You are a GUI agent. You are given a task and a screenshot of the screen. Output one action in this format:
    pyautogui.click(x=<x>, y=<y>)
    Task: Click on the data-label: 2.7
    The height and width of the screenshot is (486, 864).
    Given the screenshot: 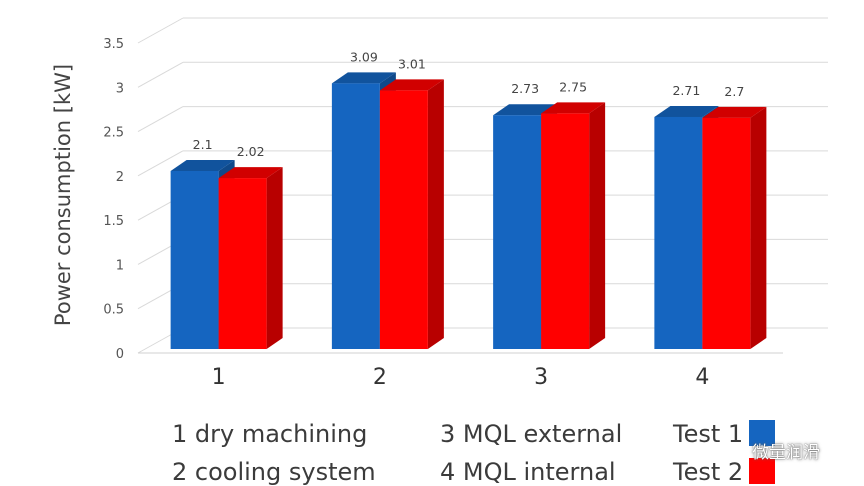 What is the action you would take?
    pyautogui.click(x=734, y=91)
    